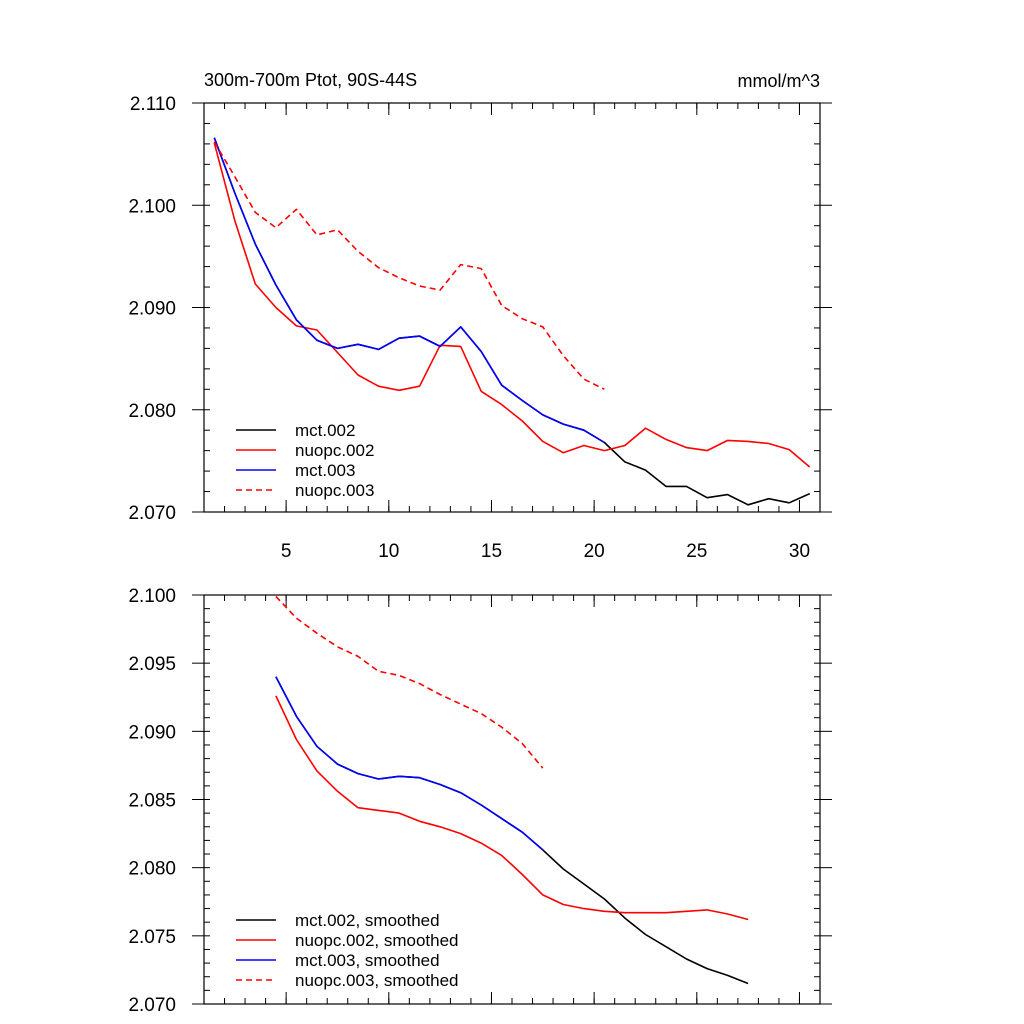 The width and height of the screenshot is (1024, 1024). I want to click on legend-label: mct.002, so click(325, 430).